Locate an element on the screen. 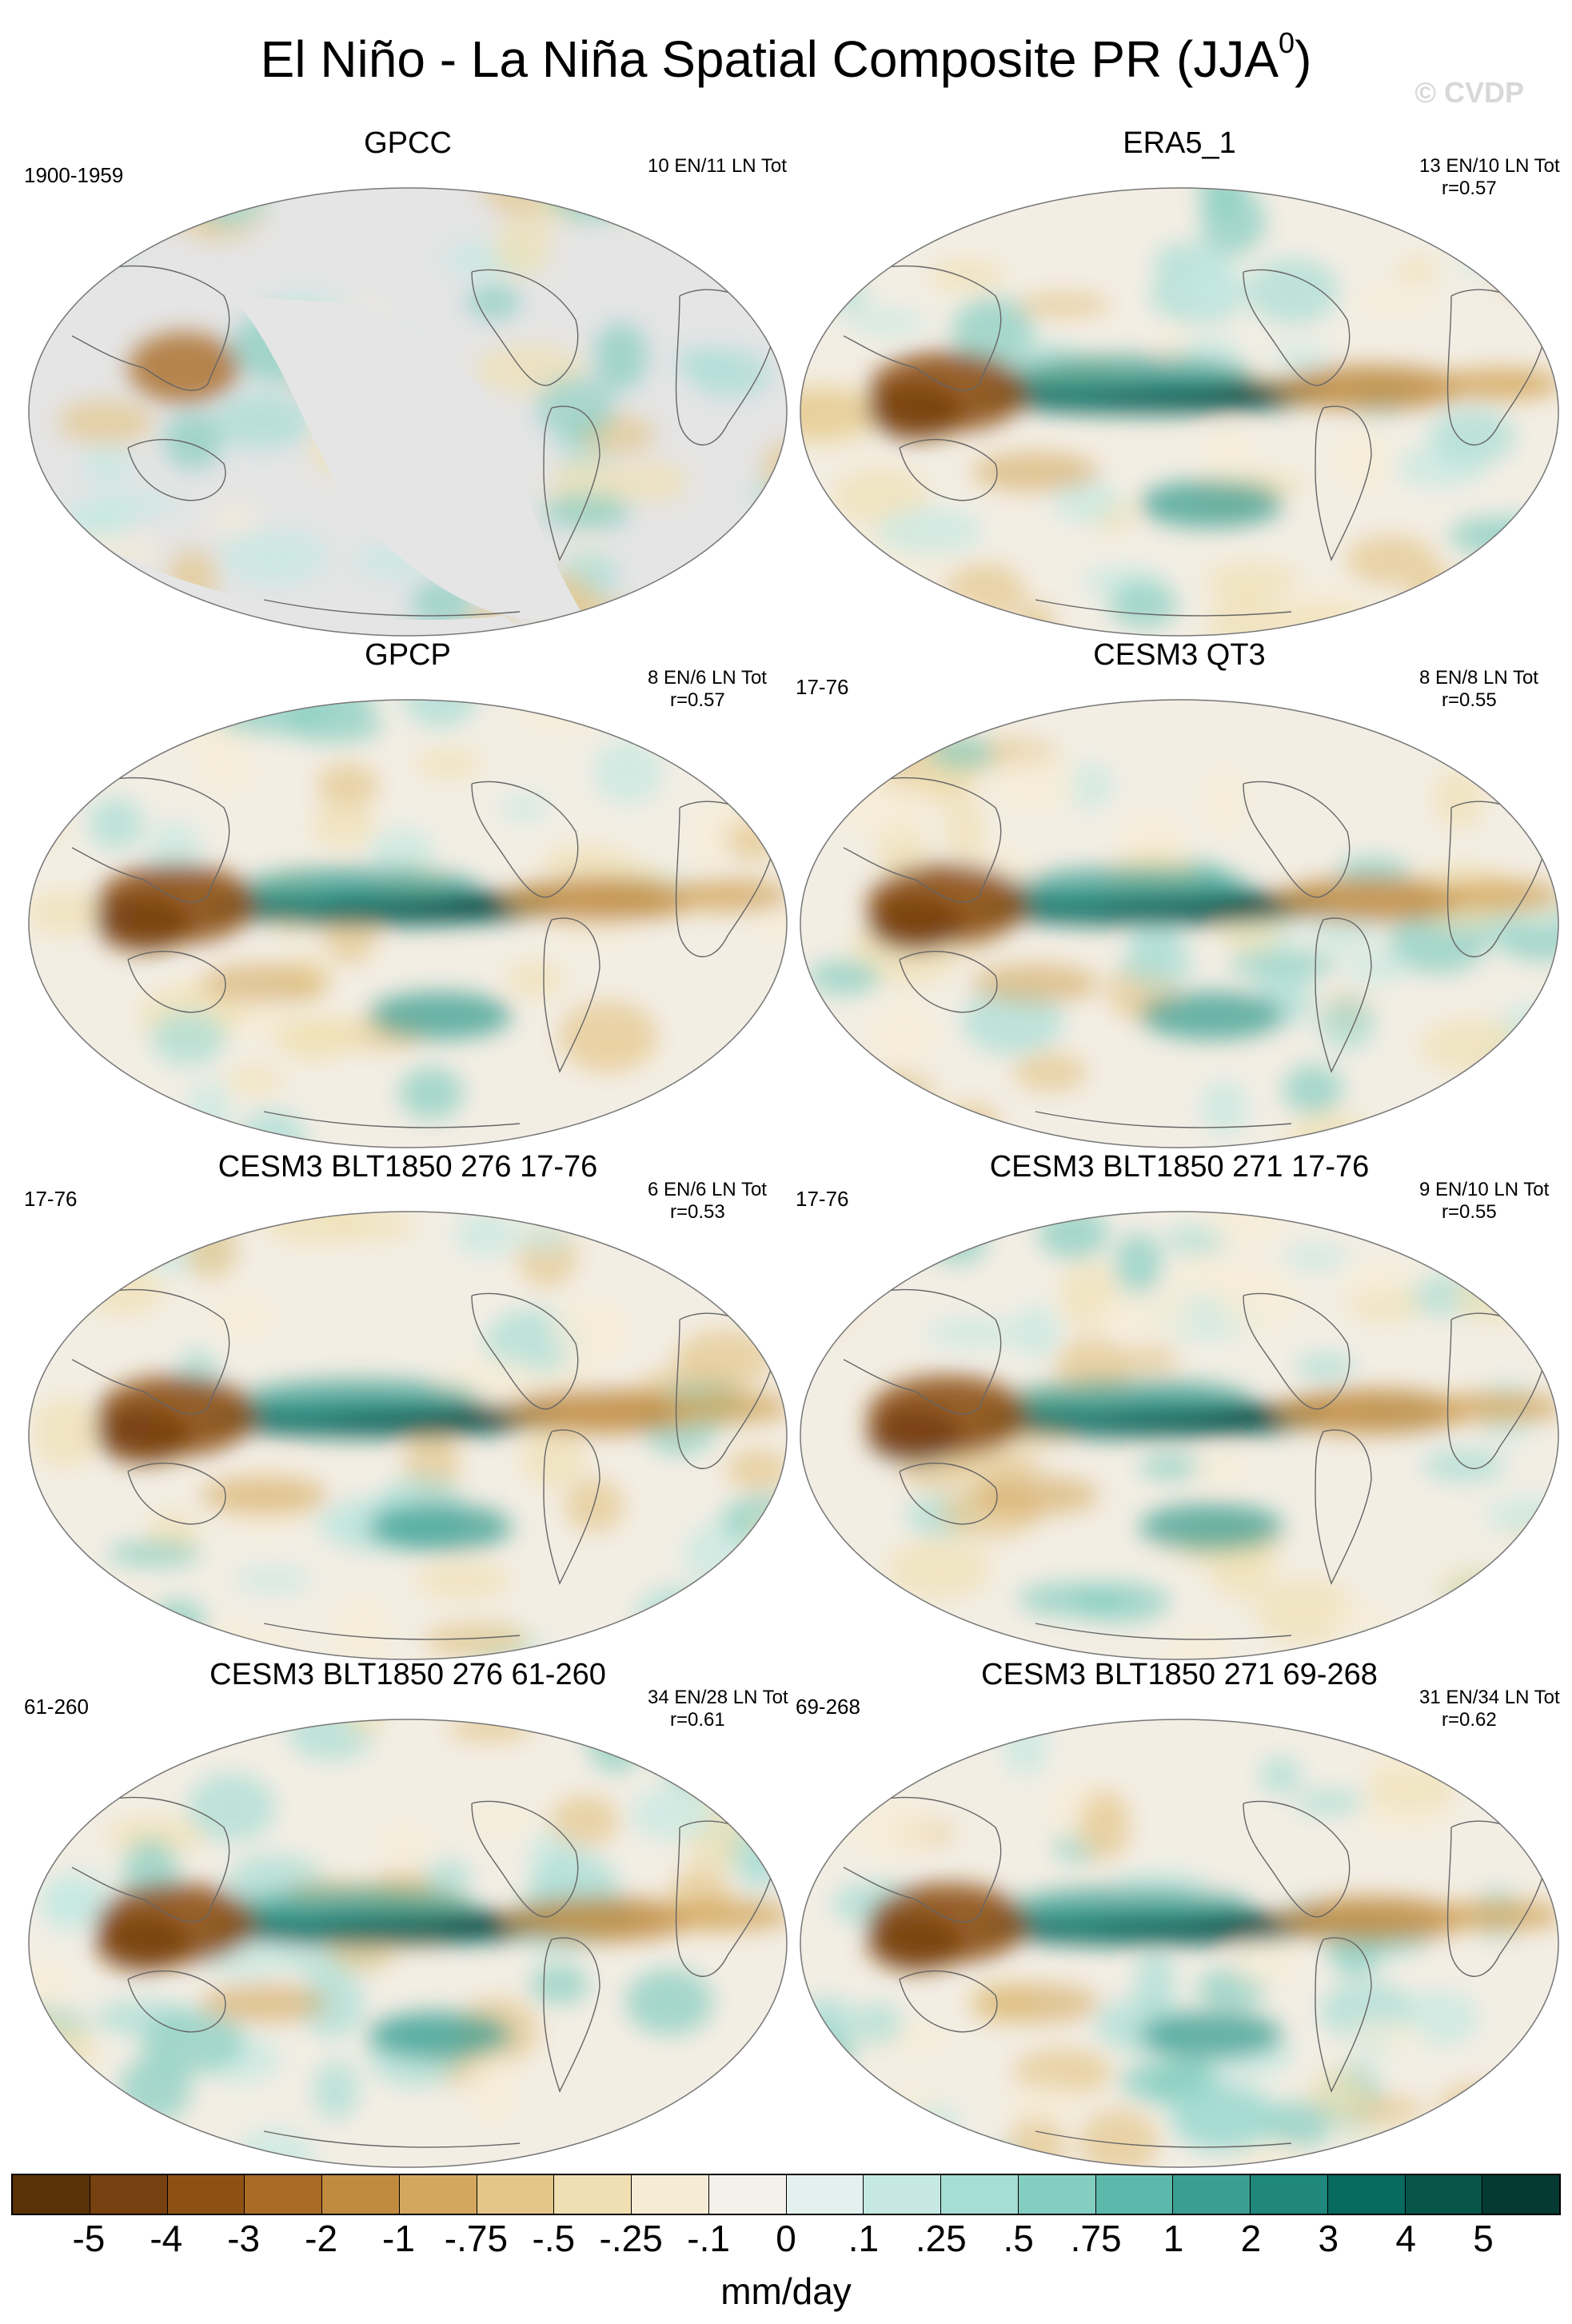  figure-title-superscript: 0 is located at coordinates (1287, 42).